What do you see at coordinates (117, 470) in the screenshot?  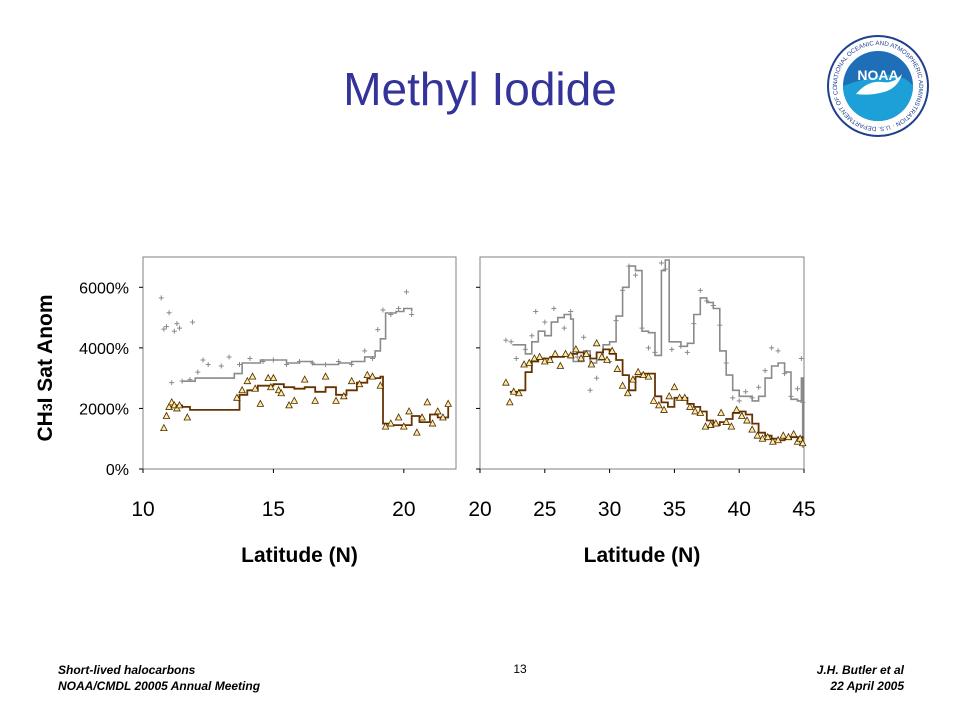 I see `y-tick-label: 0%` at bounding box center [117, 470].